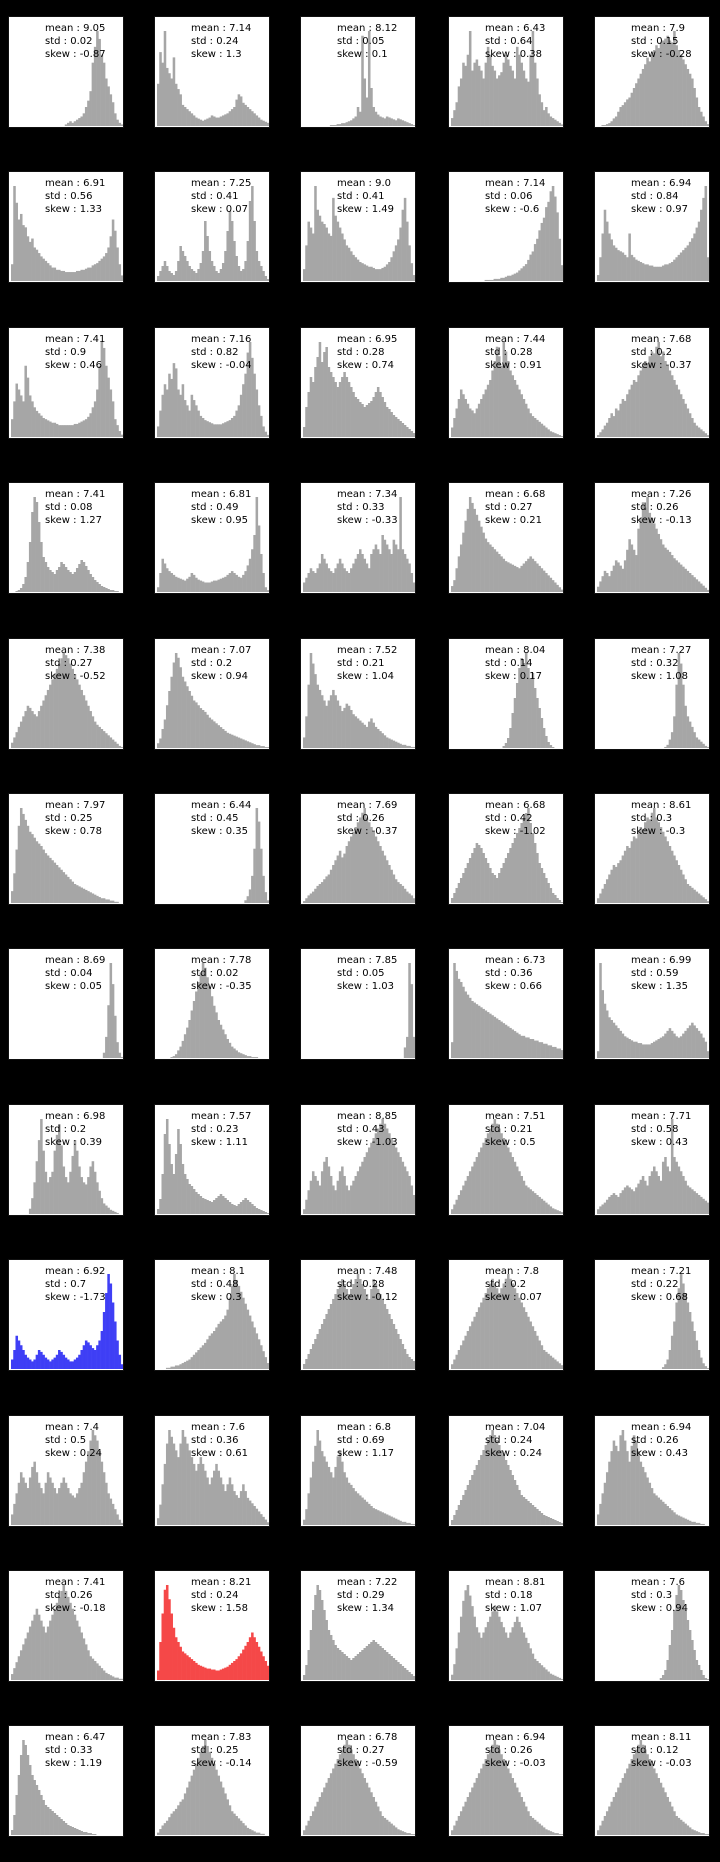 The height and width of the screenshot is (1862, 720). What do you see at coordinates (212, 849) in the screenshot?
I see `histogram-panel: mean : 6.44 std : 0.45 skew : 0.35` at bounding box center [212, 849].